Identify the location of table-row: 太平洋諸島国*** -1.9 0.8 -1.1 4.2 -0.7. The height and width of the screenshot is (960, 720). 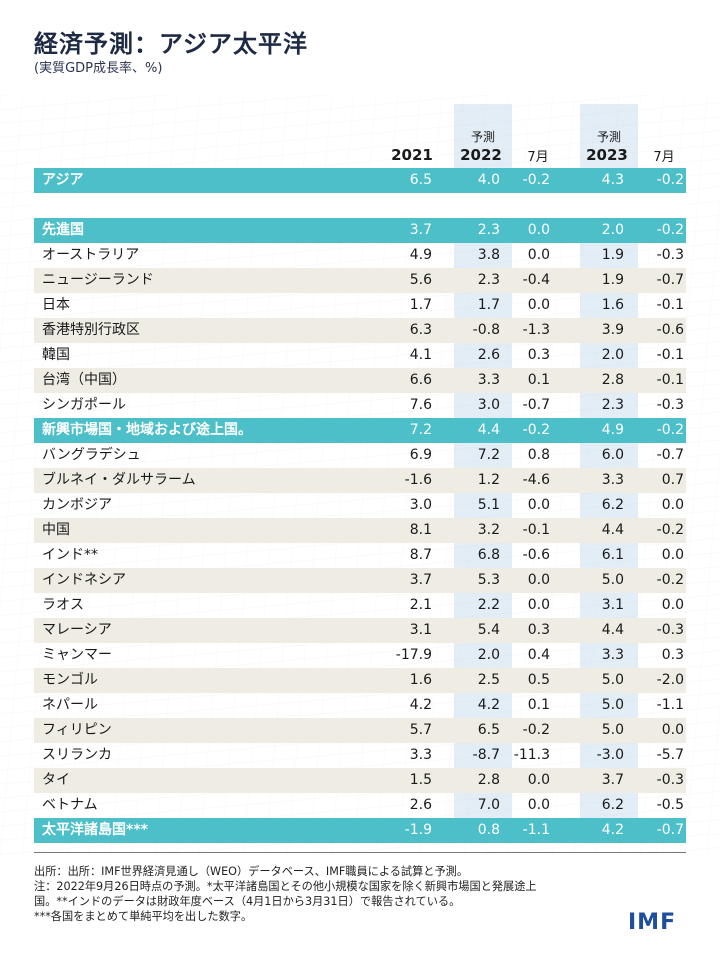
(360, 830).